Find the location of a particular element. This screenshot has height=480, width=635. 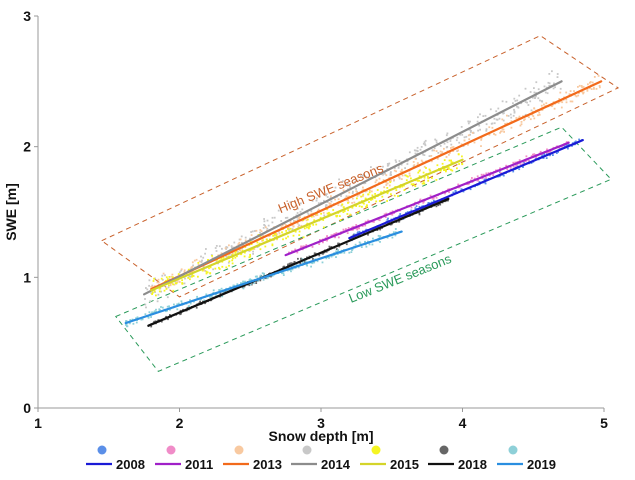

legend-marker-dot-2019 is located at coordinates (513, 450).